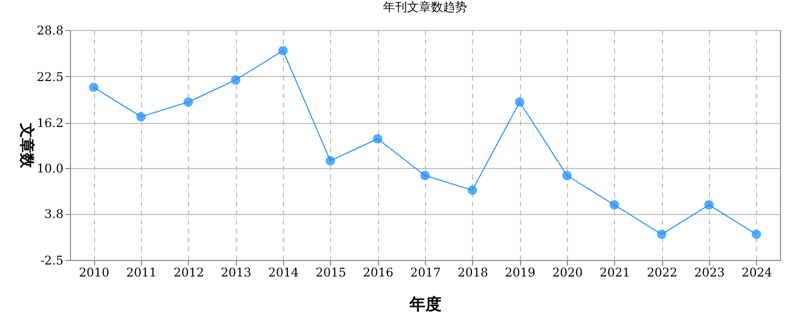 This screenshot has width=790, height=330. Describe the element at coordinates (54, 214) in the screenshot. I see `y-tick-label: 3.8` at that location.